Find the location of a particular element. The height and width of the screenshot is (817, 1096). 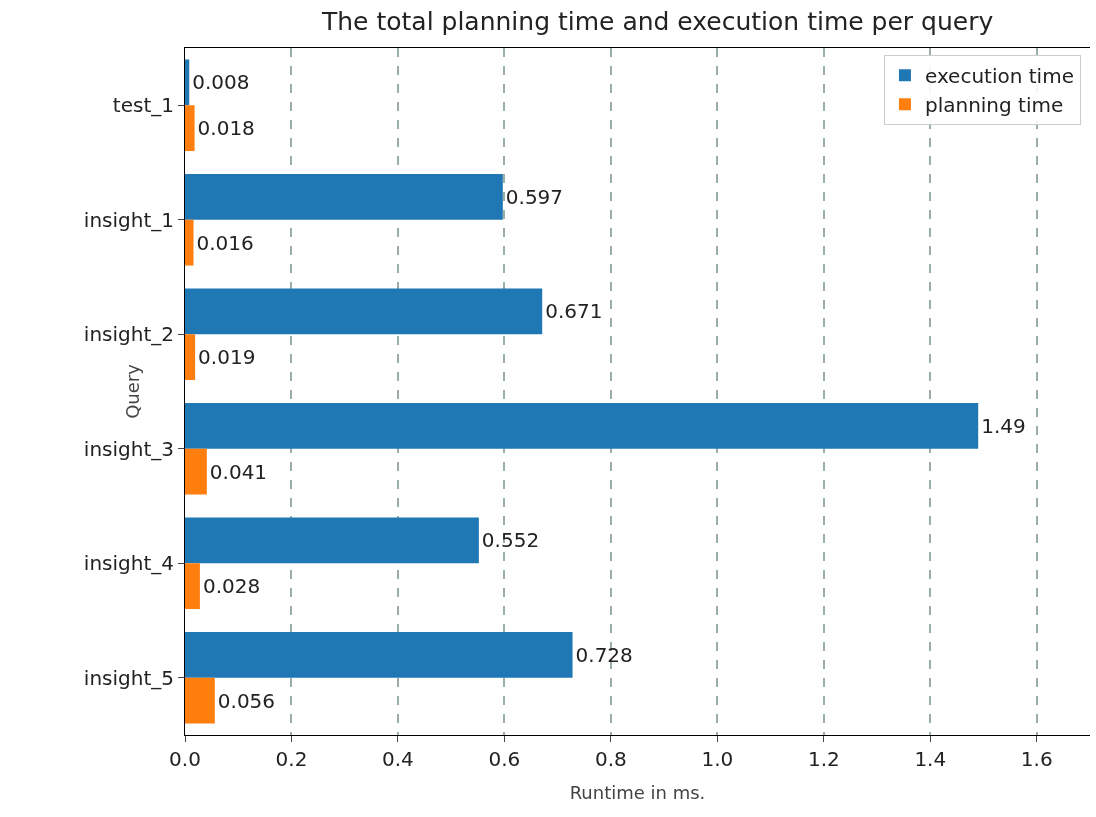

x-tick-label: 0.8 is located at coordinates (610, 759).